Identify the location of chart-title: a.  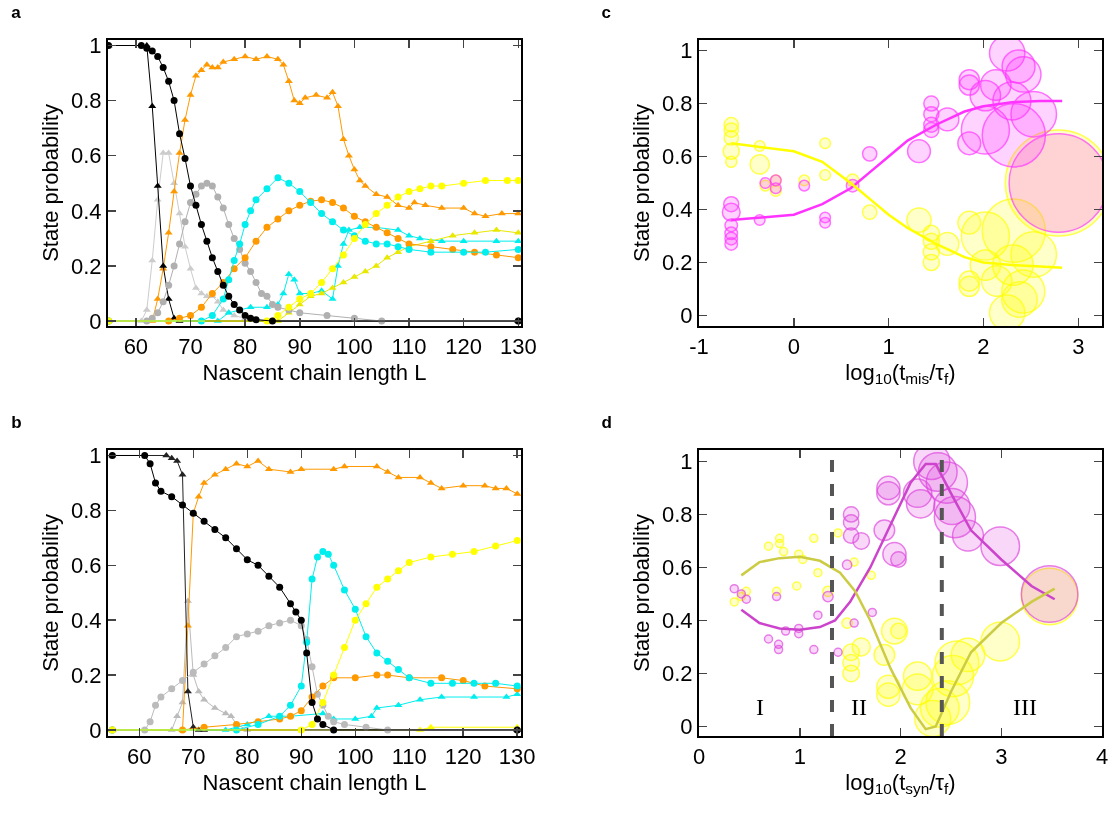
(16, 13).